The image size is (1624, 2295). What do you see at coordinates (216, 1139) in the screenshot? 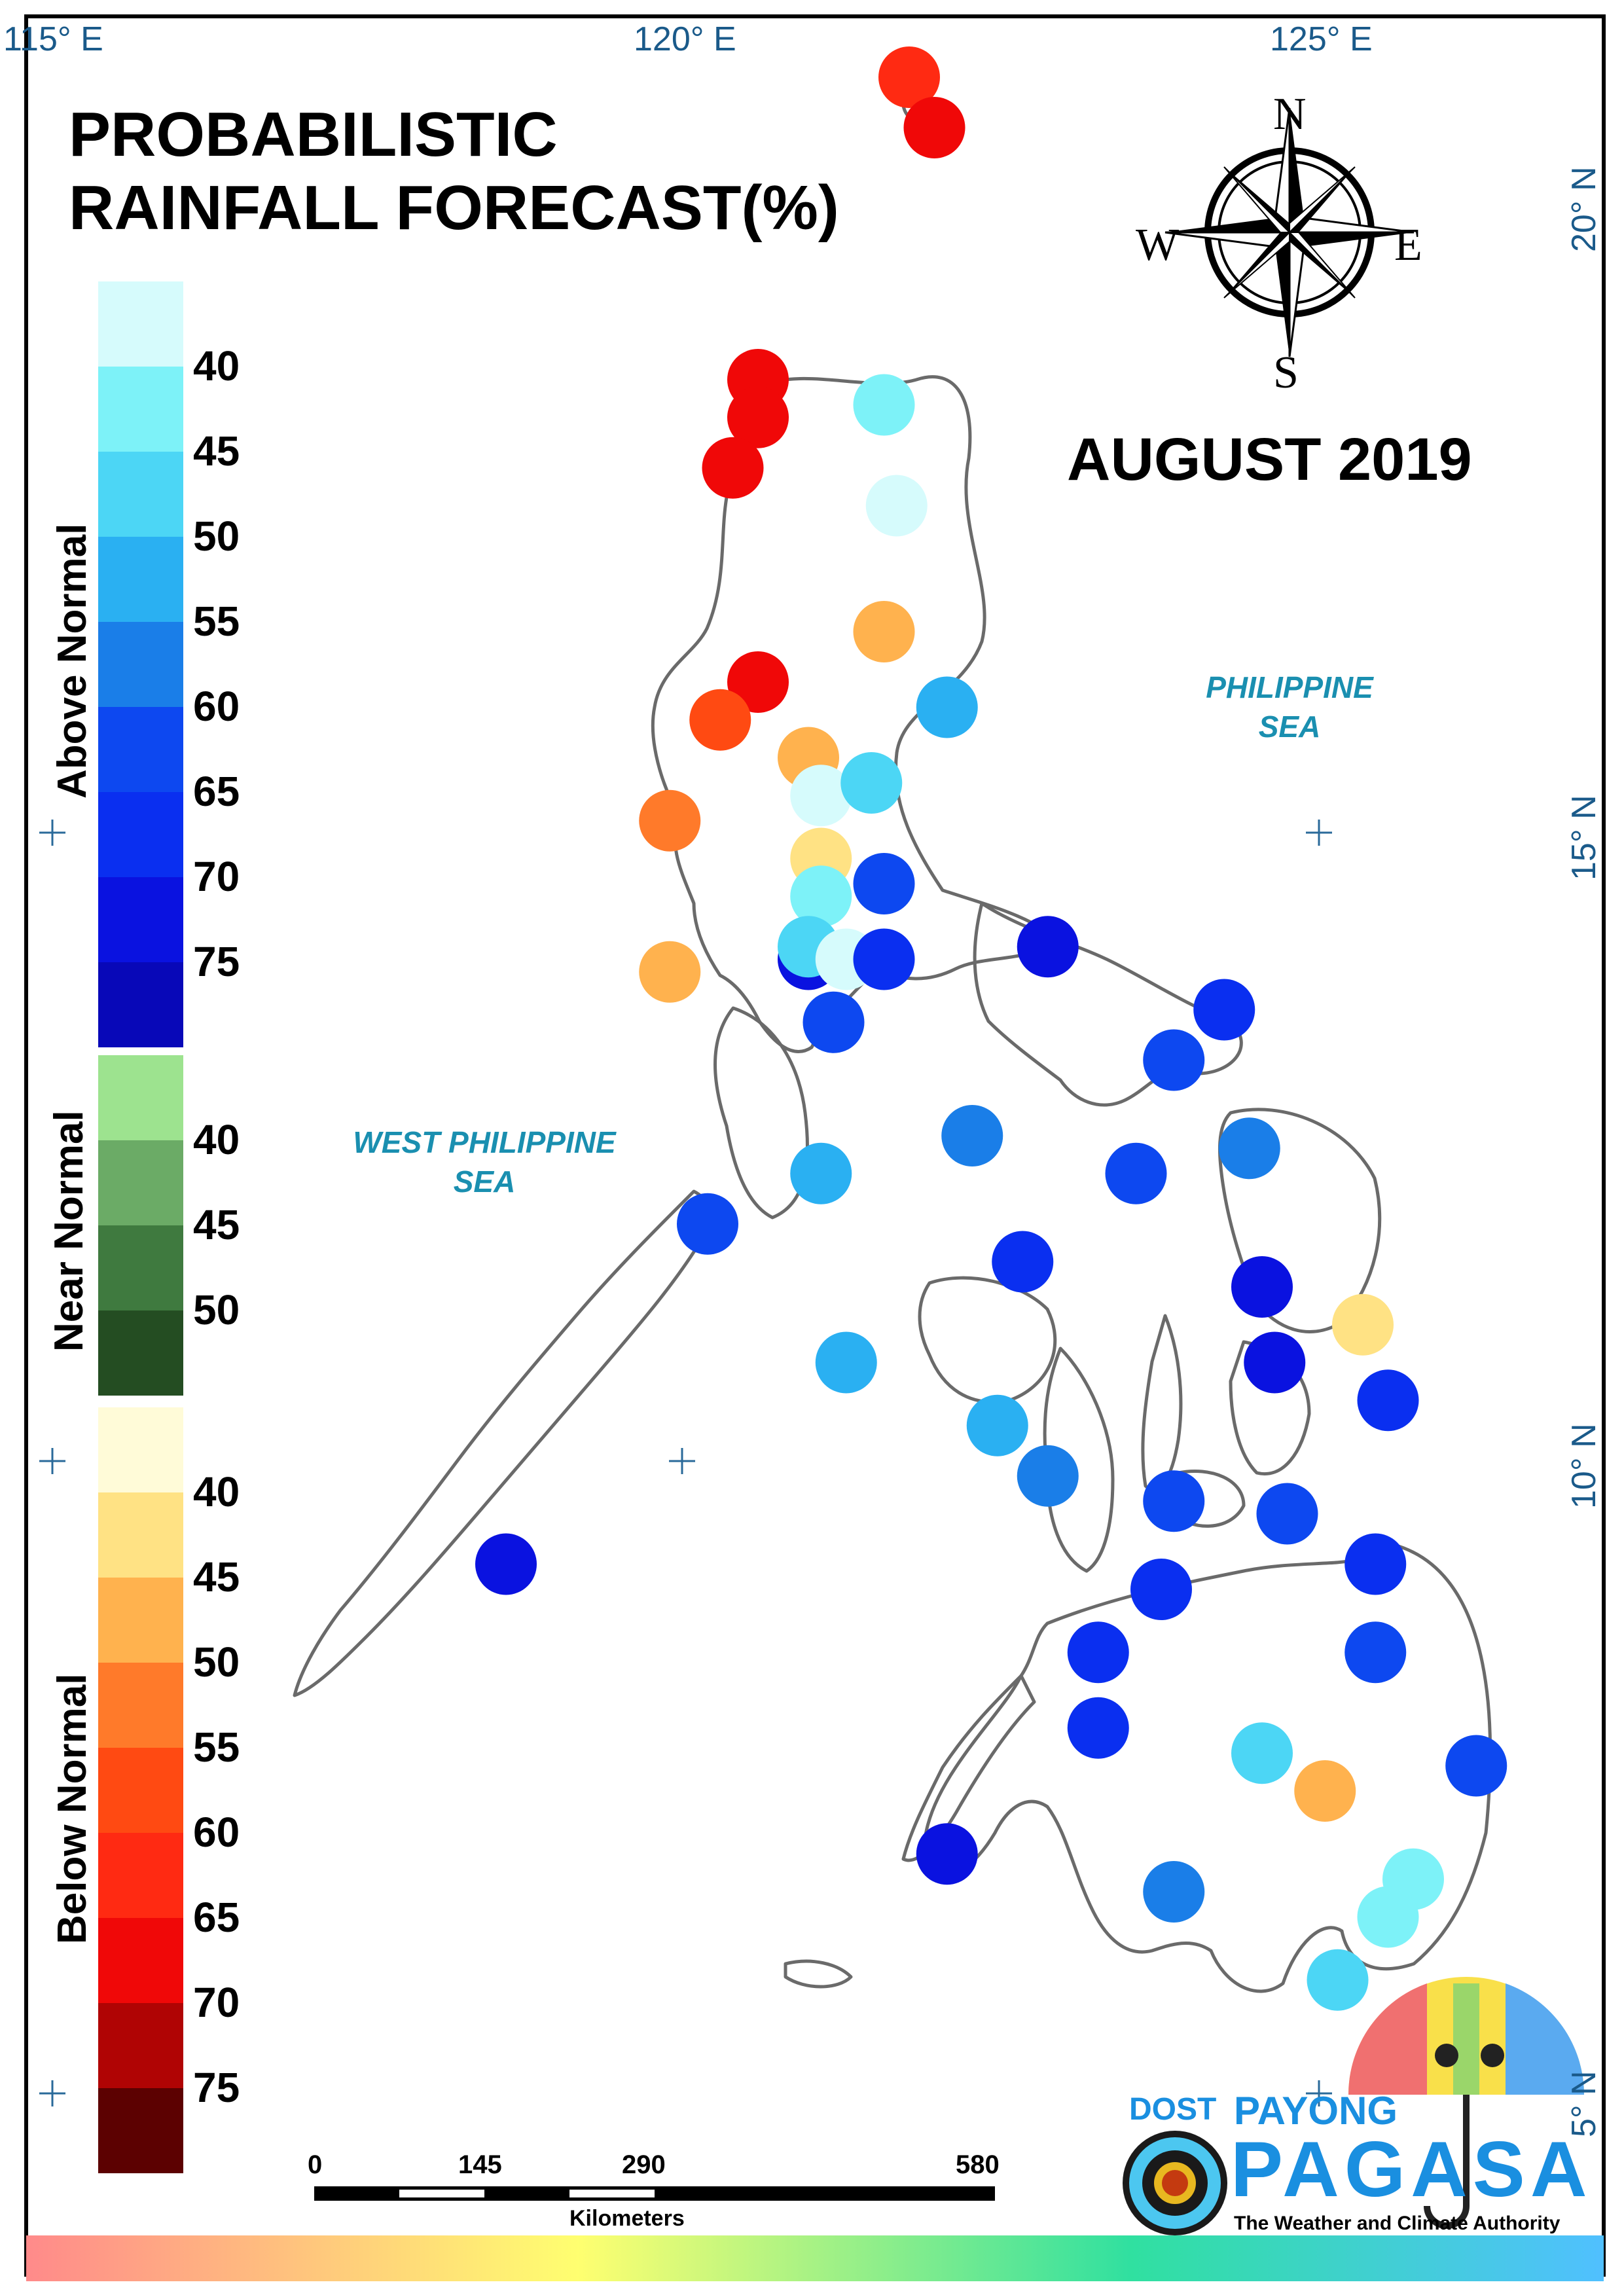
I see `legend-near-tick: 40` at bounding box center [216, 1139].